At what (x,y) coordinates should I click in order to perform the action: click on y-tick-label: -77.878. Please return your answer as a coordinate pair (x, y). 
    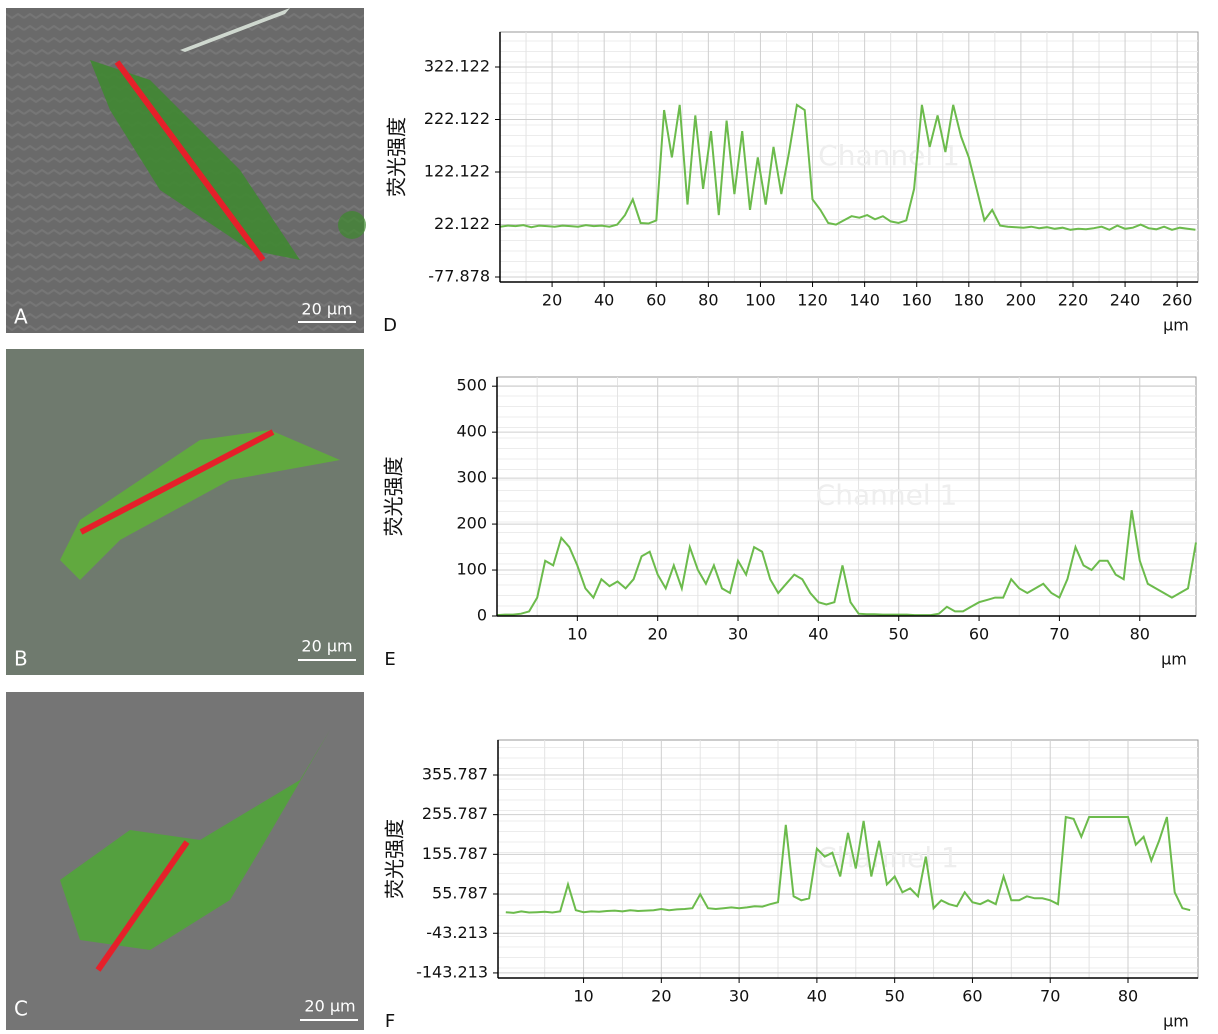
    Looking at the image, I should click on (459, 276).